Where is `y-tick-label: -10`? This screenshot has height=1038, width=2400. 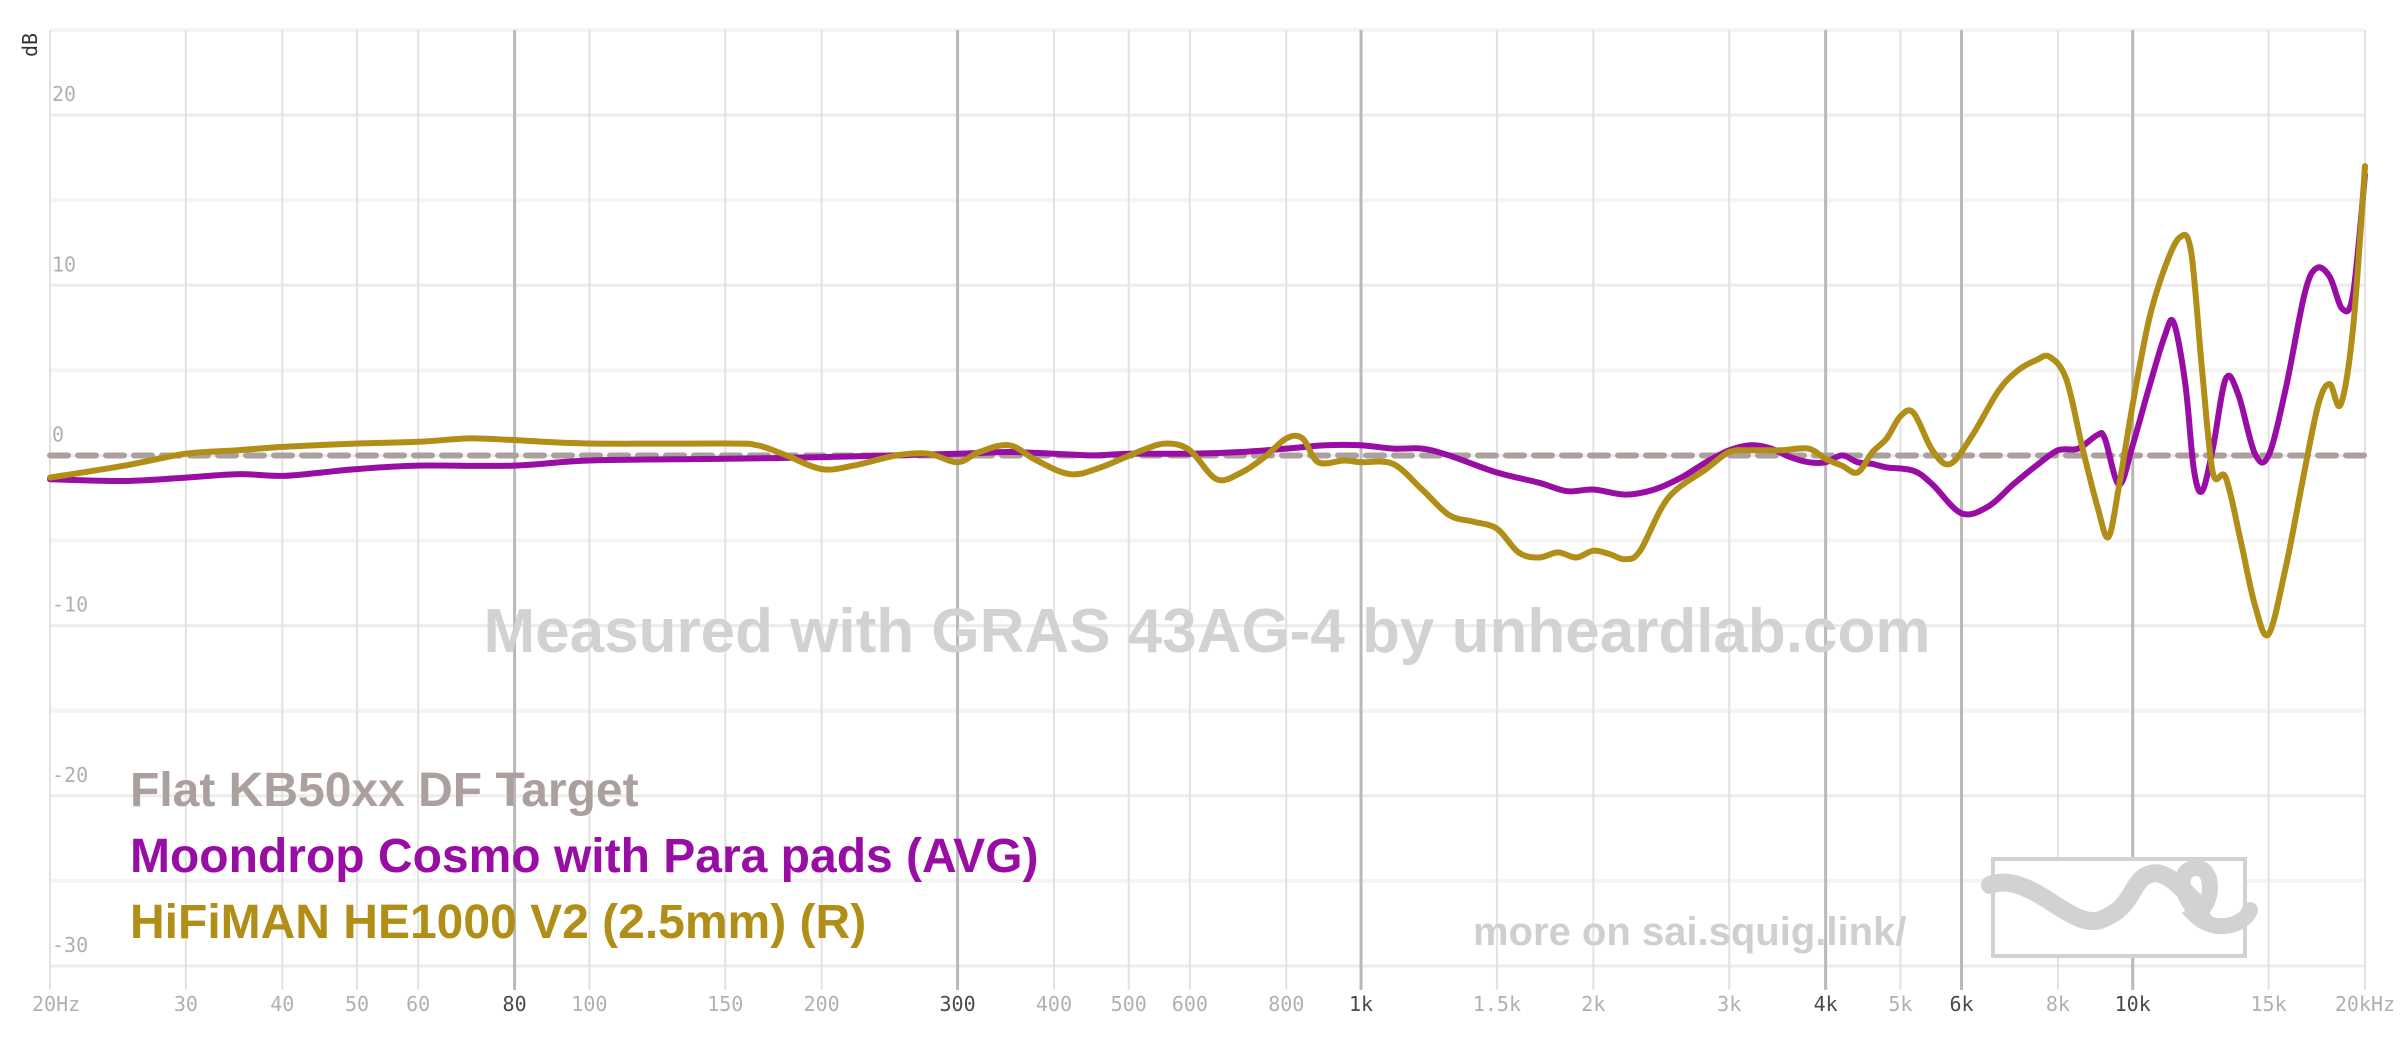
y-tick-label: -10 is located at coordinates (70, 605).